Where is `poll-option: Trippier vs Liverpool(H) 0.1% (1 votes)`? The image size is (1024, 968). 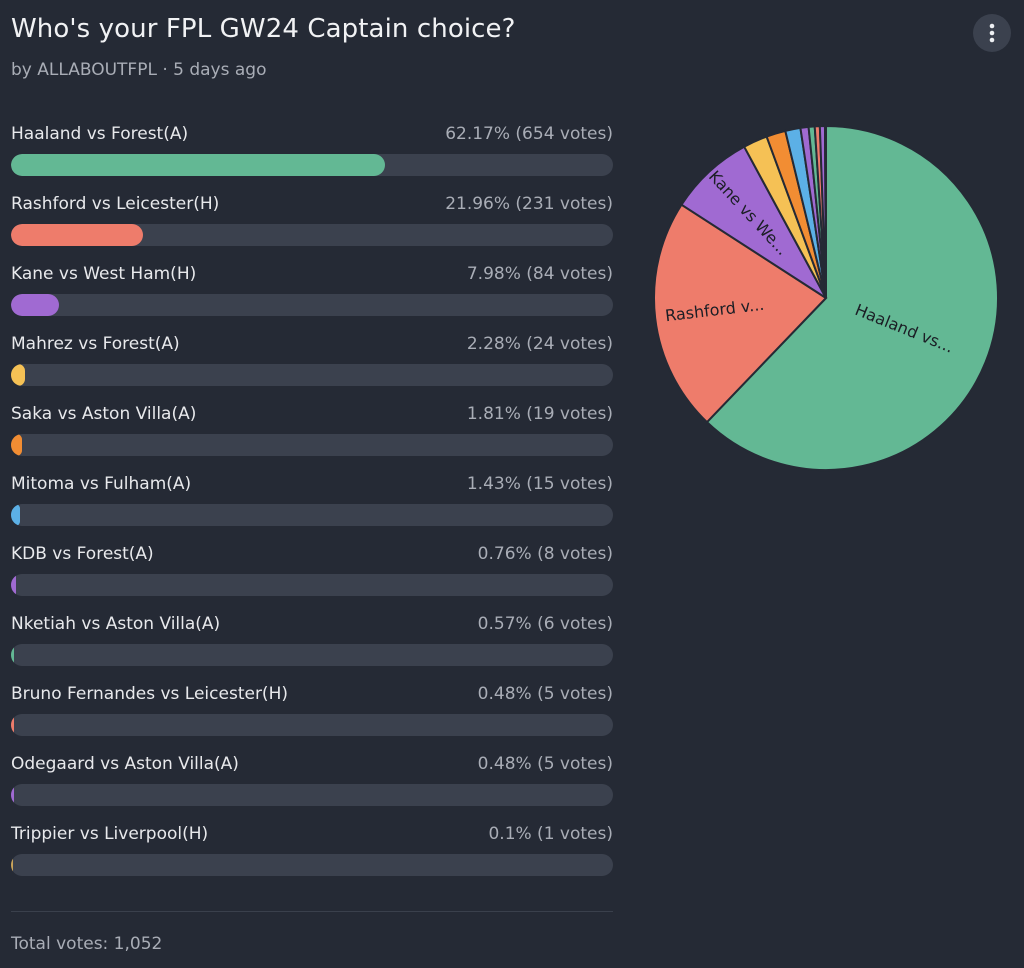 poll-option: Trippier vs Liverpool(H) 0.1% (1 votes) is located at coordinates (312, 857).